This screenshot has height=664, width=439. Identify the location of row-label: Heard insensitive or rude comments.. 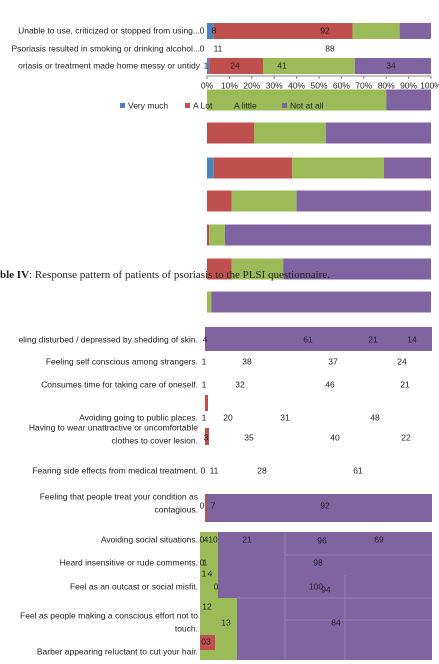
(129, 562).